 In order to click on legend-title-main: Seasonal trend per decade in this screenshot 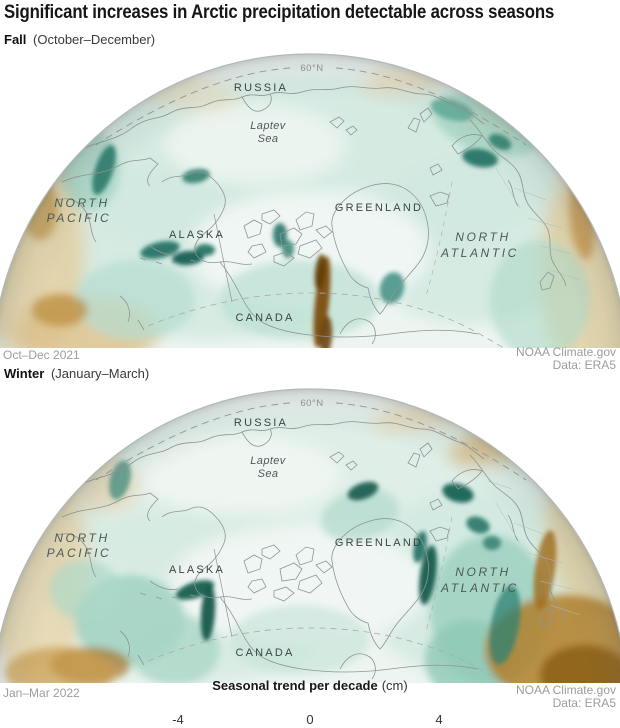, I will do `click(295, 685)`.